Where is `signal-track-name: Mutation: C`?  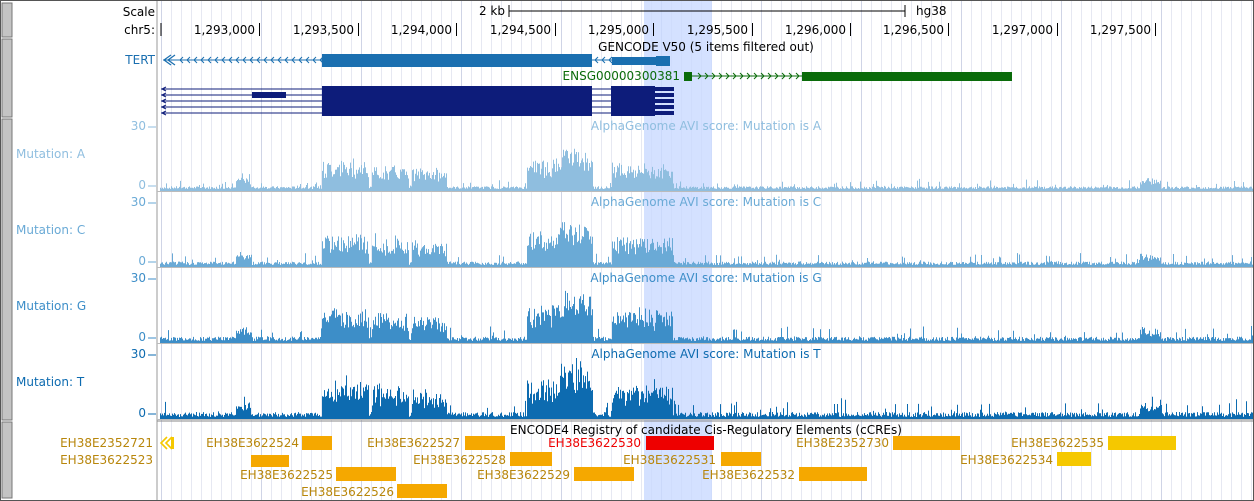
signal-track-name: Mutation: C is located at coordinates (50, 230).